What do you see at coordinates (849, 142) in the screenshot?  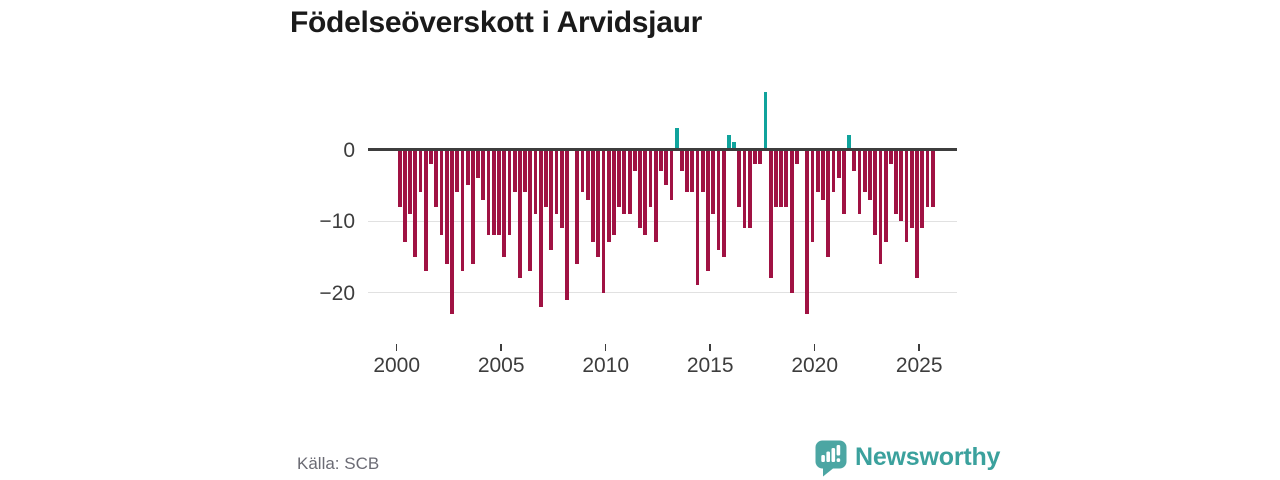 I see `bar-2021-q3` at bounding box center [849, 142].